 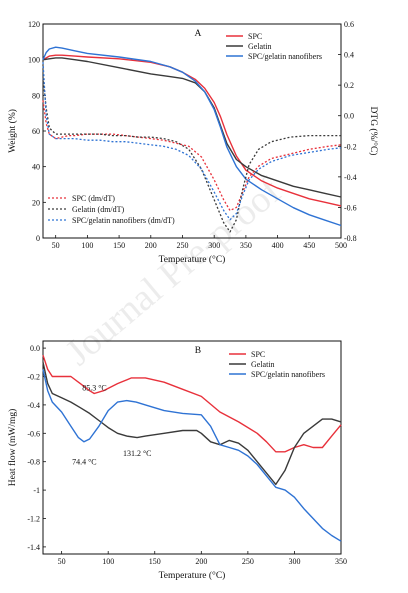 What do you see at coordinates (33, 547) in the screenshot?
I see `y-tick-label: -1.4` at bounding box center [33, 547].